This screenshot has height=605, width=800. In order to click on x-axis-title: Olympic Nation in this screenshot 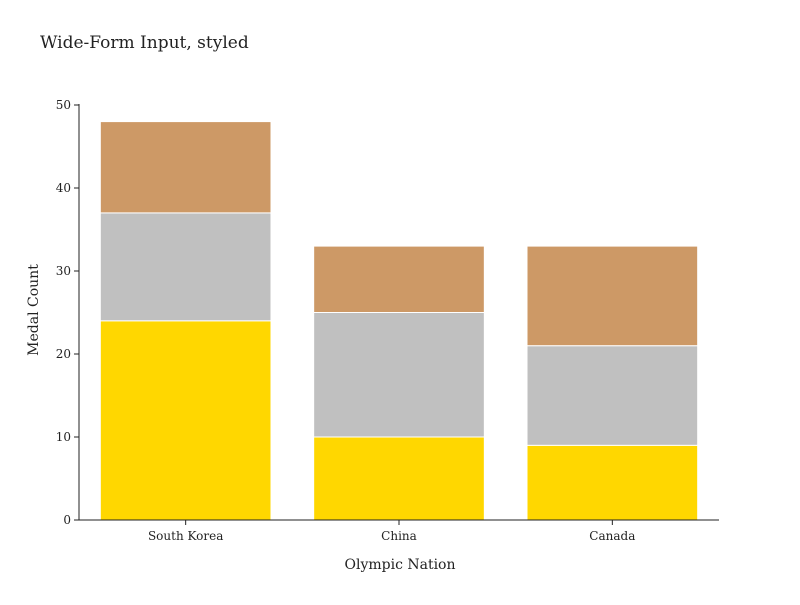, I will do `click(399, 565)`.